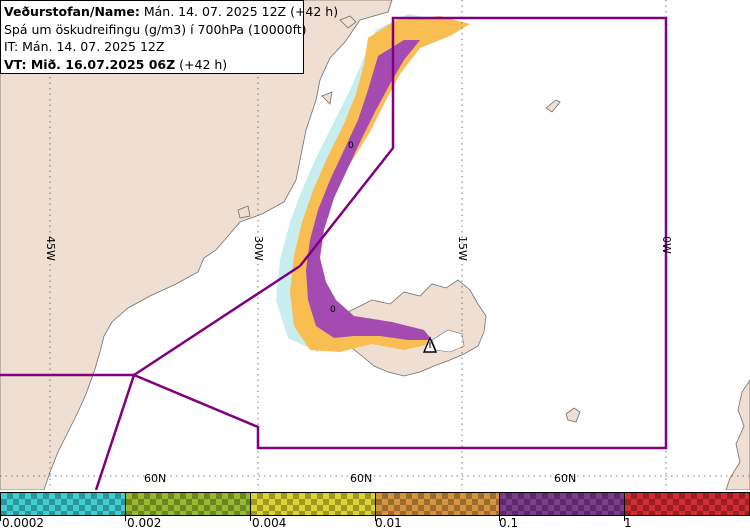  Describe the element at coordinates (448, 341) in the screenshot. I see `glacier` at that location.